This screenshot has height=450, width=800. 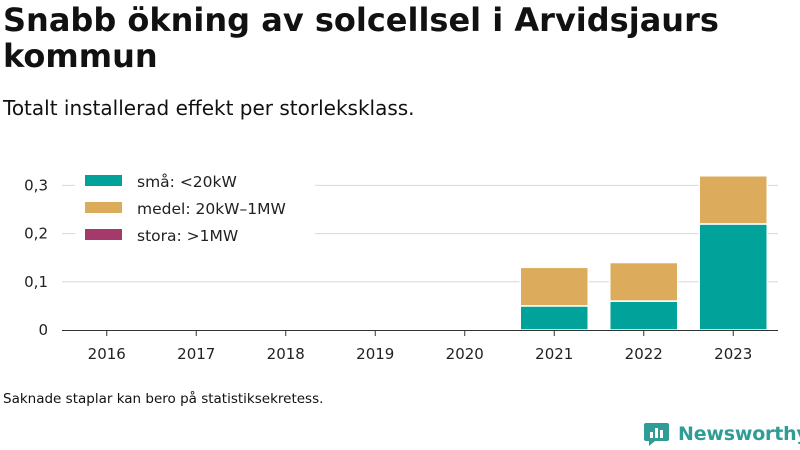 I want to click on x-tick-label: 2017, so click(x=196, y=354).